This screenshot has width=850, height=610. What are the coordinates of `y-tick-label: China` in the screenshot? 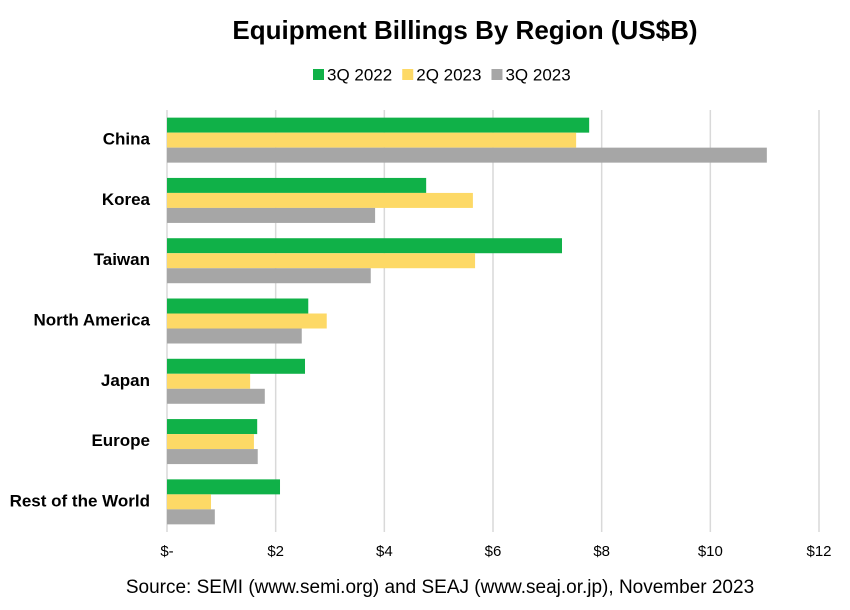 It's located at (127, 139).